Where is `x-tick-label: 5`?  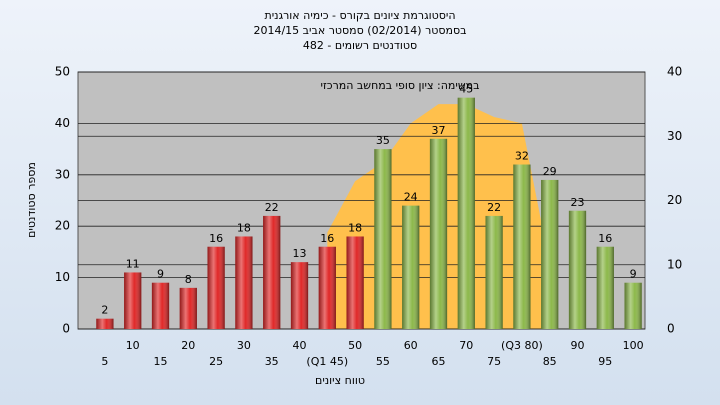 x-tick-label: 5 is located at coordinates (104, 361).